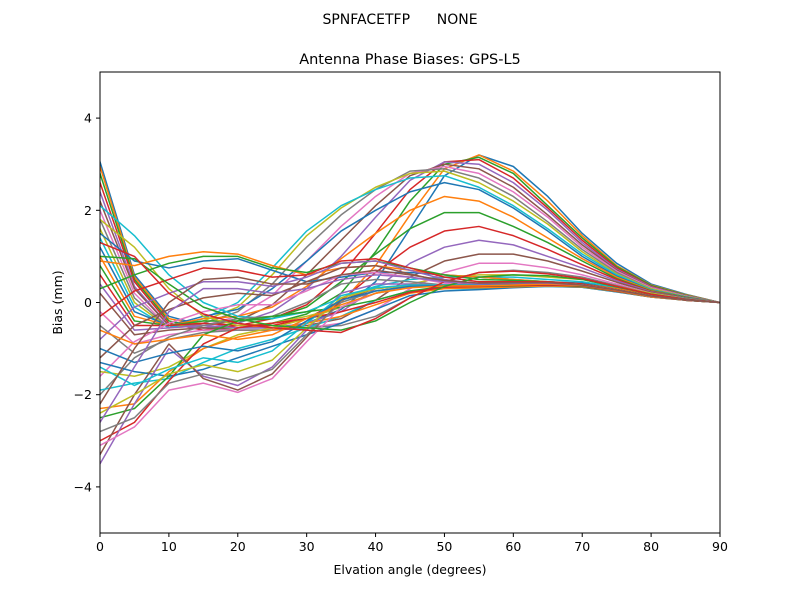 The image size is (800, 600). Describe the element at coordinates (100, 546) in the screenshot. I see `x-tick-label: 0` at that location.